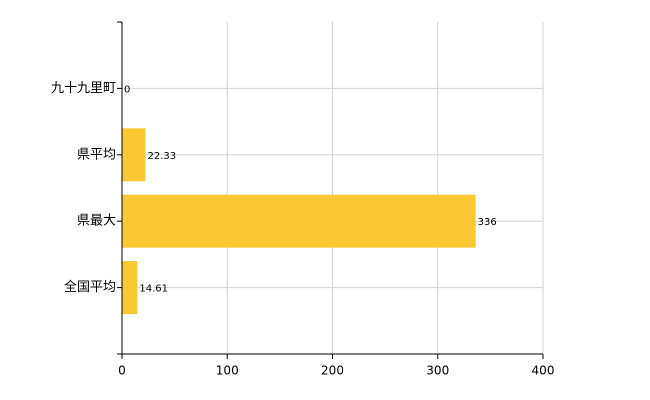  I want to click on y-tick-label: 県最大, so click(96, 221).